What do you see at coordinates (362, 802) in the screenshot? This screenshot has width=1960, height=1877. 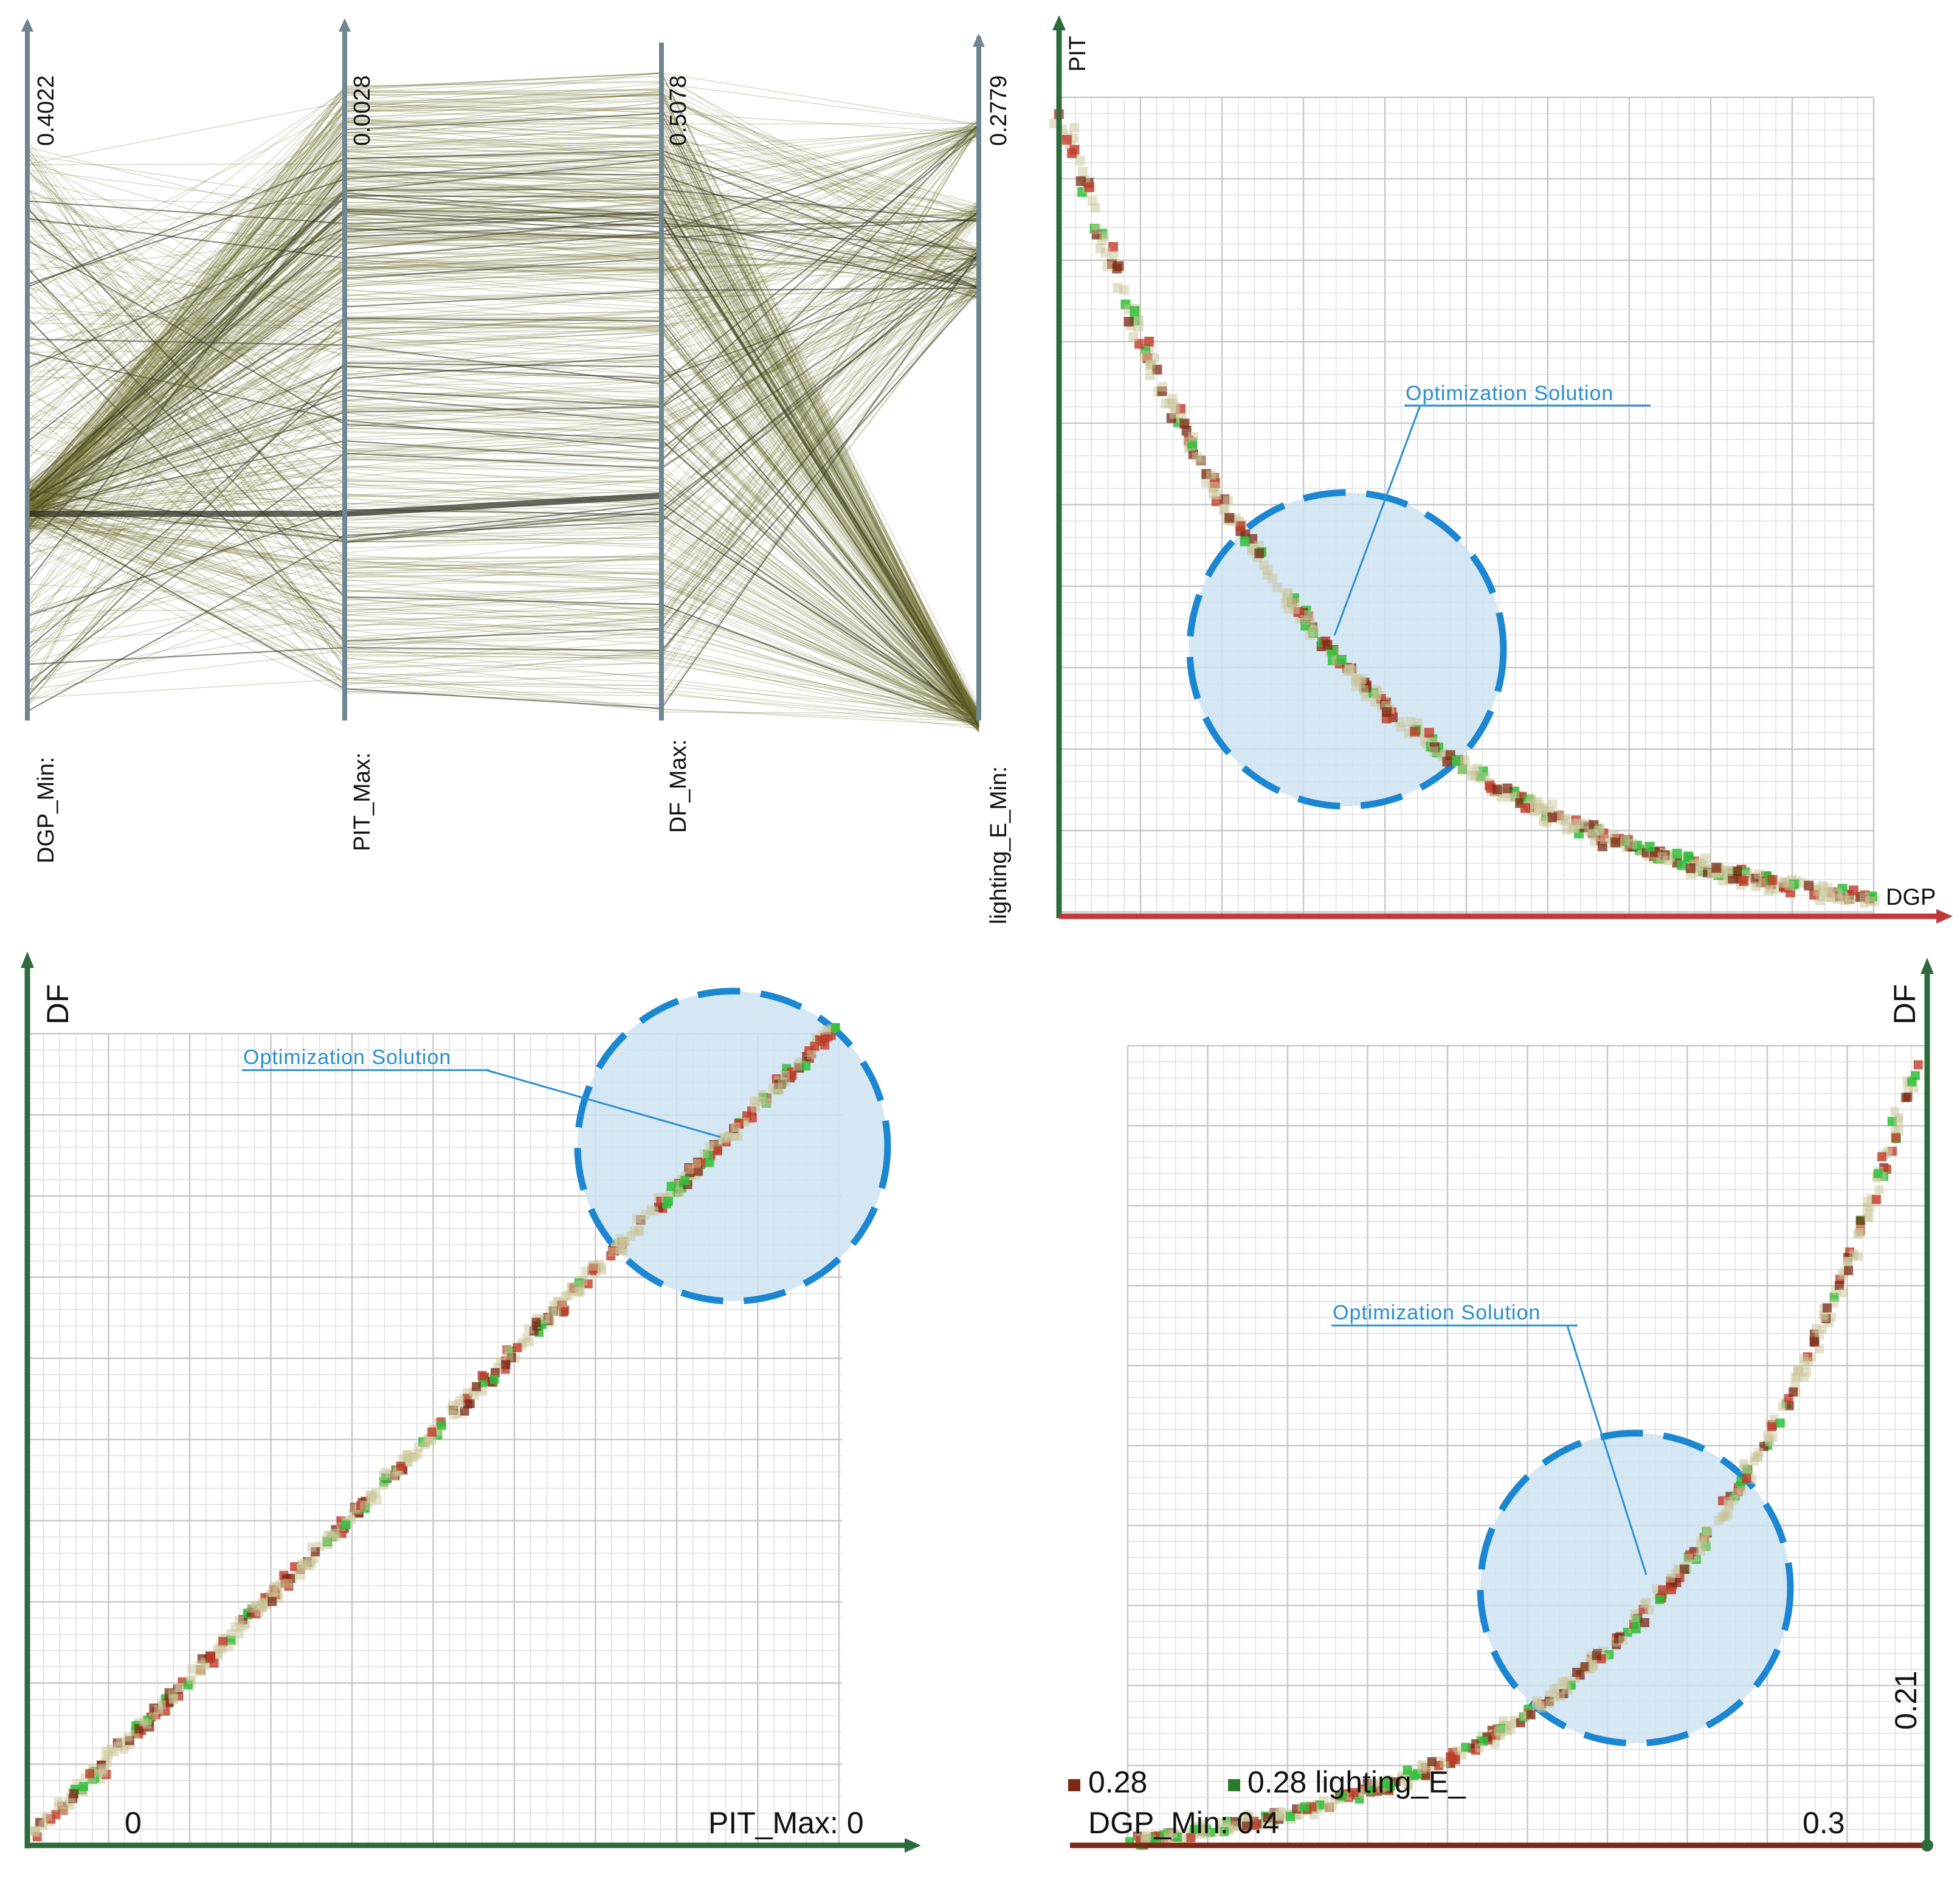 I see `pc-axis-pit-label: PIT_Max:` at bounding box center [362, 802].